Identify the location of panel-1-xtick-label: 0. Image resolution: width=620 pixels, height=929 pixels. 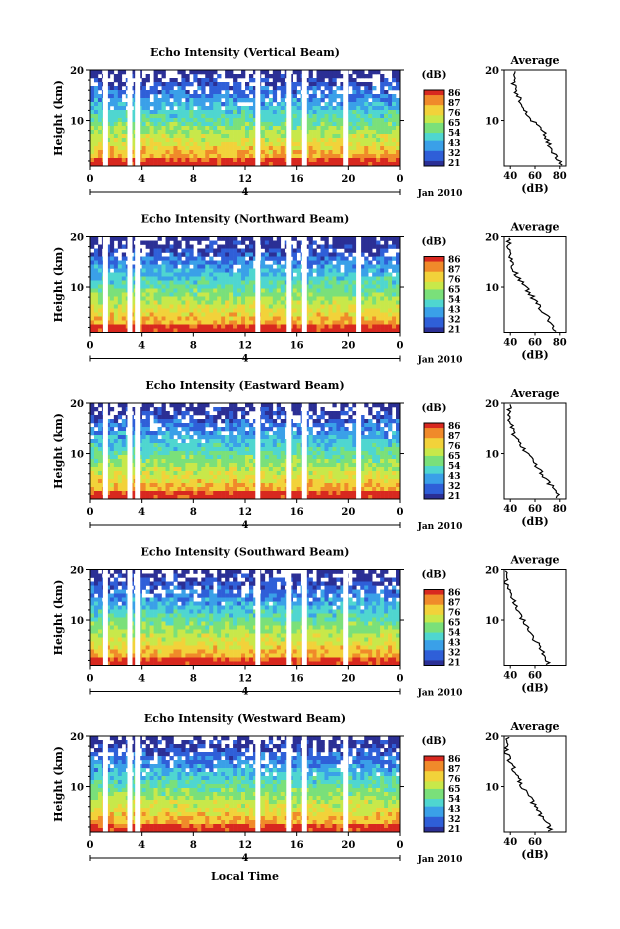
(400, 179).